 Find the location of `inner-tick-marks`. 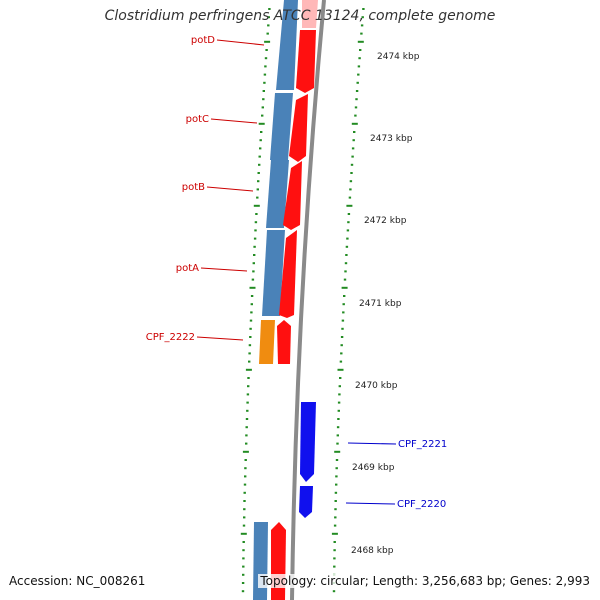

inner-tick-marks is located at coordinates (255, 300).